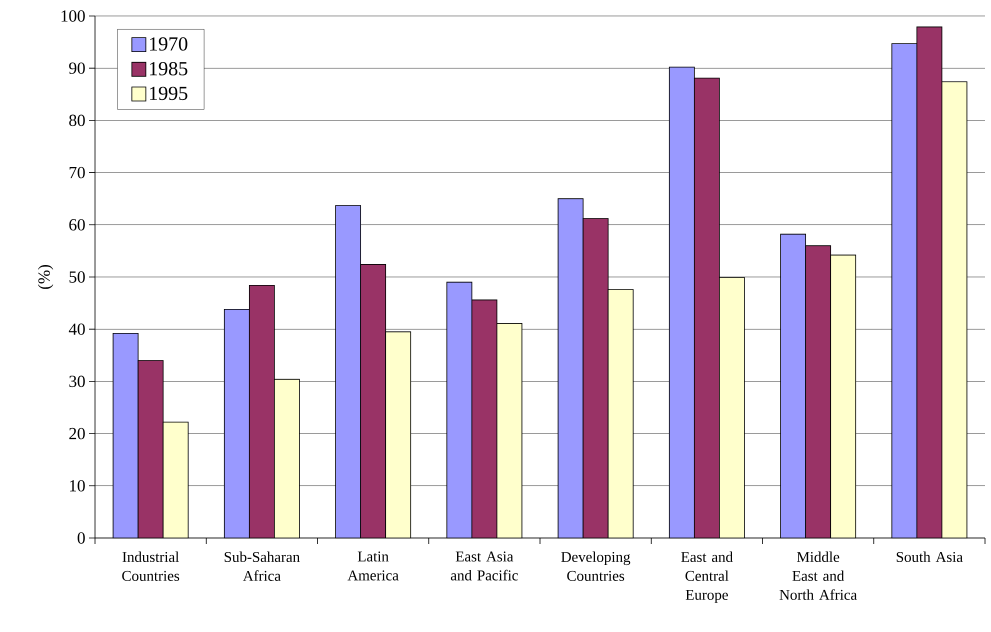  What do you see at coordinates (169, 93) in the screenshot?
I see `legend-label: 1995` at bounding box center [169, 93].